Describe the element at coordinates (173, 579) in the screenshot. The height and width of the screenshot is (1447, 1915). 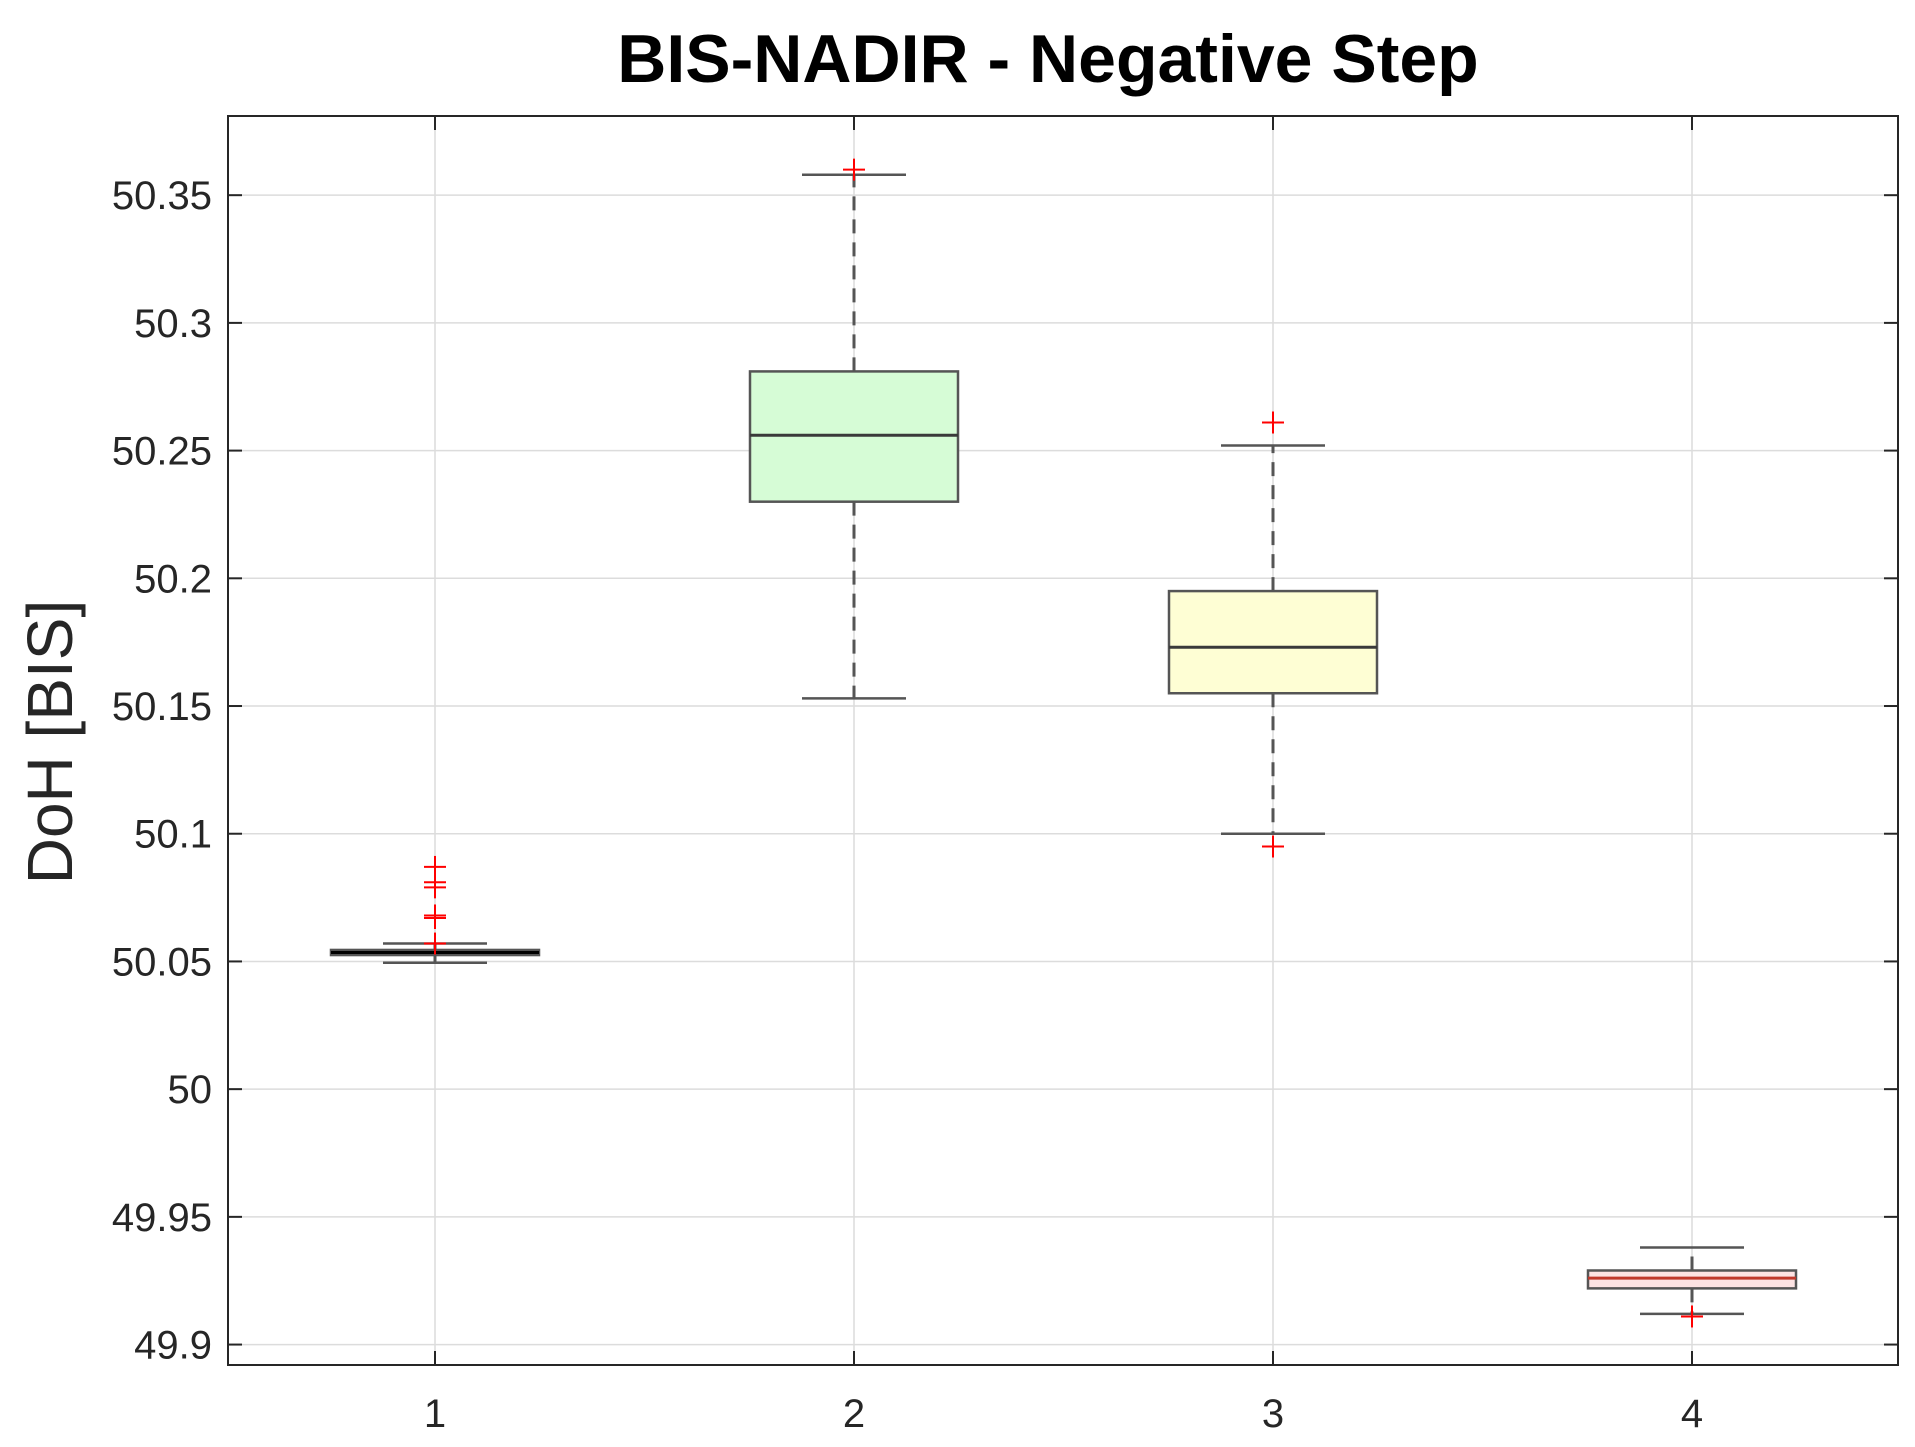
I see `y-tick-label: 50.2` at that location.